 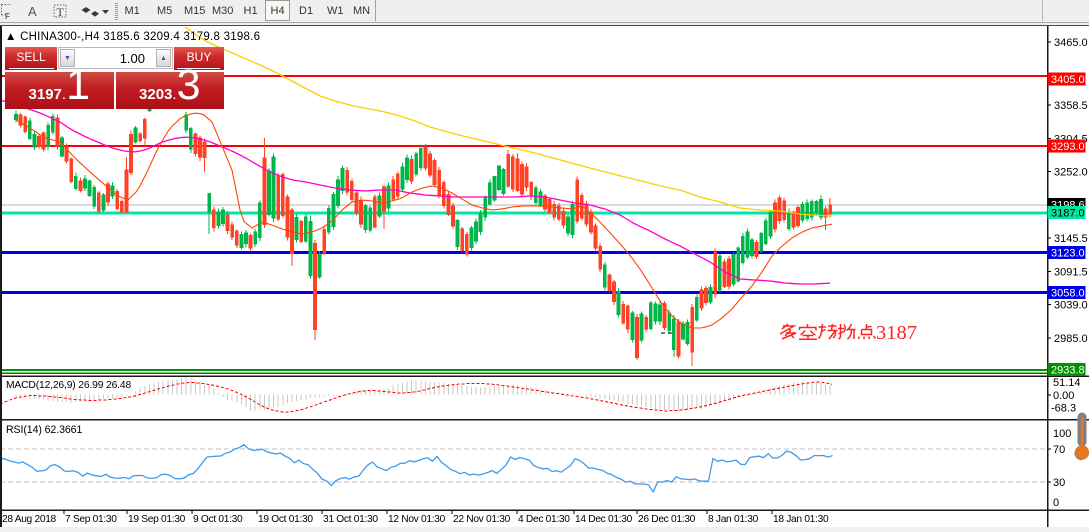 What do you see at coordinates (1071, 106) in the screenshot?
I see `svg-text: 3358.5` at bounding box center [1071, 106].